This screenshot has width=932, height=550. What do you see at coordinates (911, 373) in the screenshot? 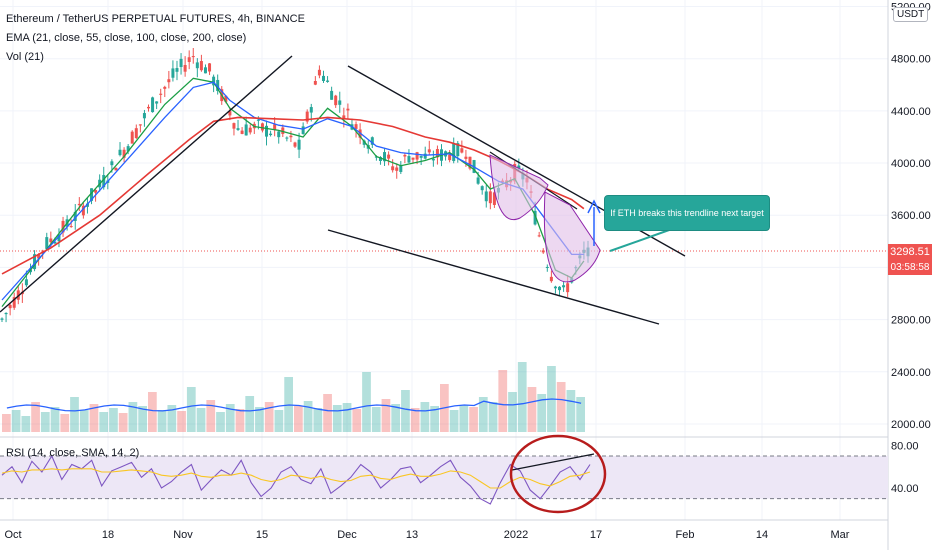
I see `price-tick-label: 2400.00` at bounding box center [911, 373].